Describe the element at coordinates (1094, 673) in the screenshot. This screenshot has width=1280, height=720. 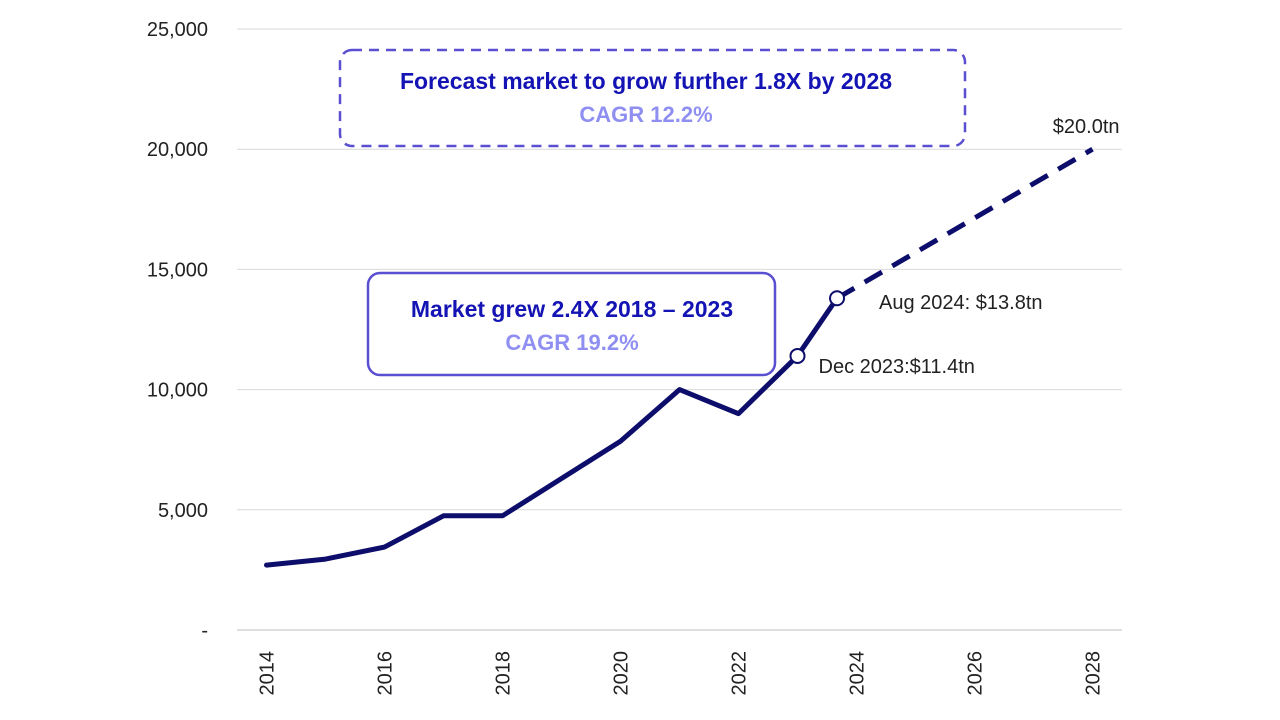
I see `x-tick-label: 2028` at that location.